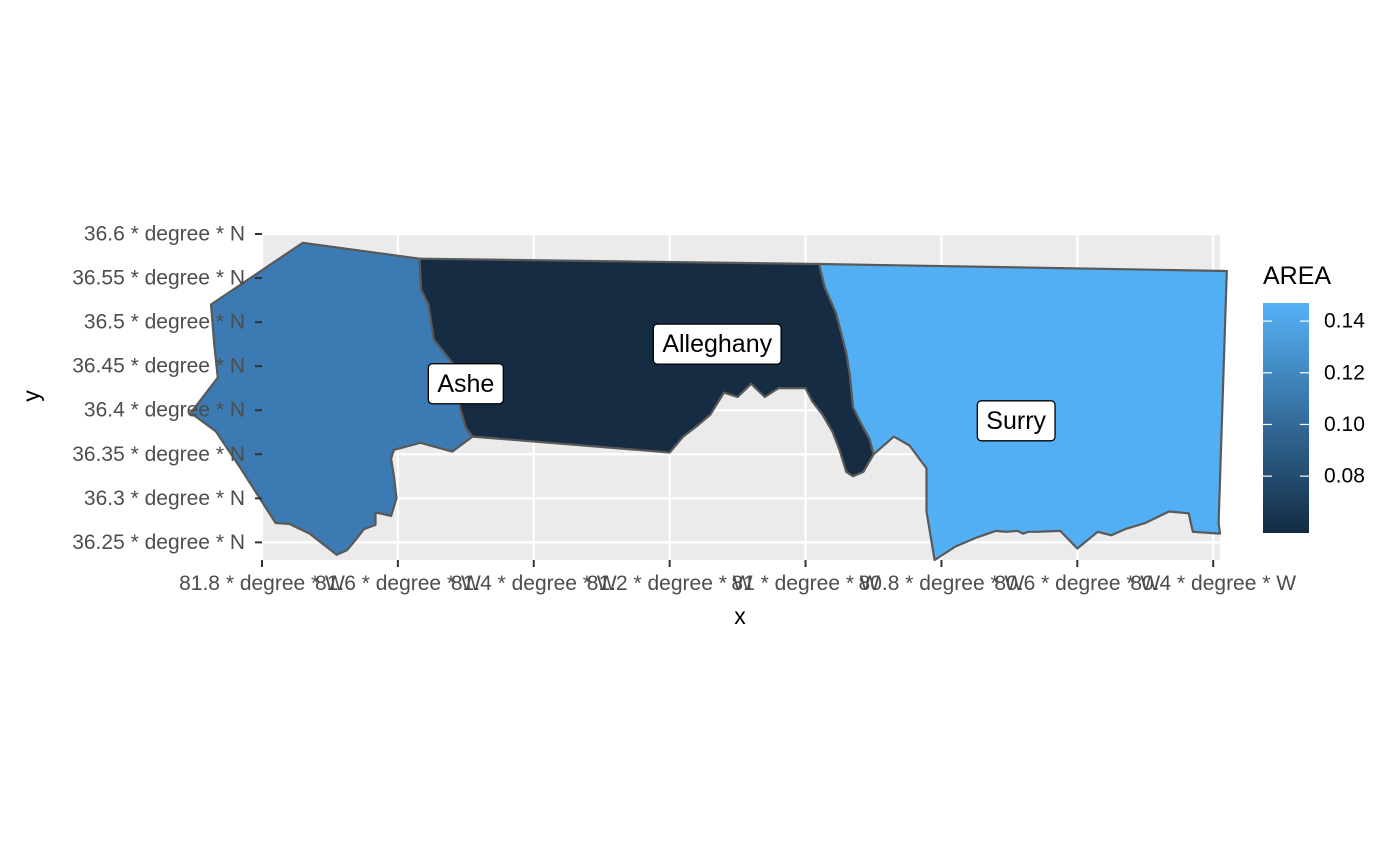 This screenshot has height=866, width=1400. What do you see at coordinates (164, 234) in the screenshot?
I see `y-tick-label-0: 36.6 * degree * N` at bounding box center [164, 234].